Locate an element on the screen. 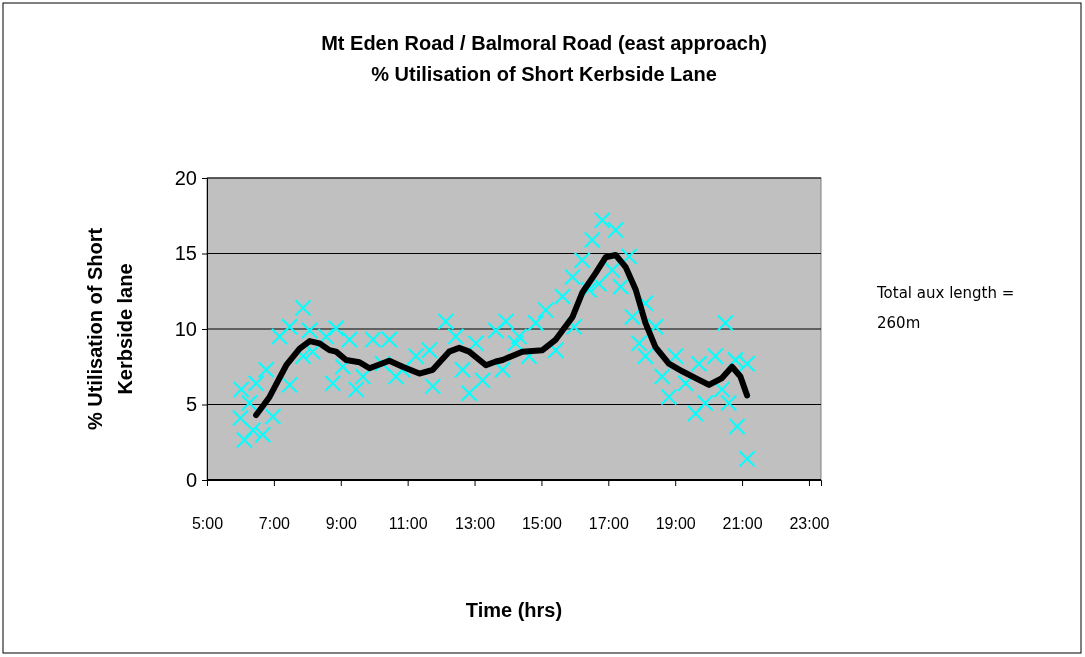  y-tick-label: 5 is located at coordinates (191, 404).